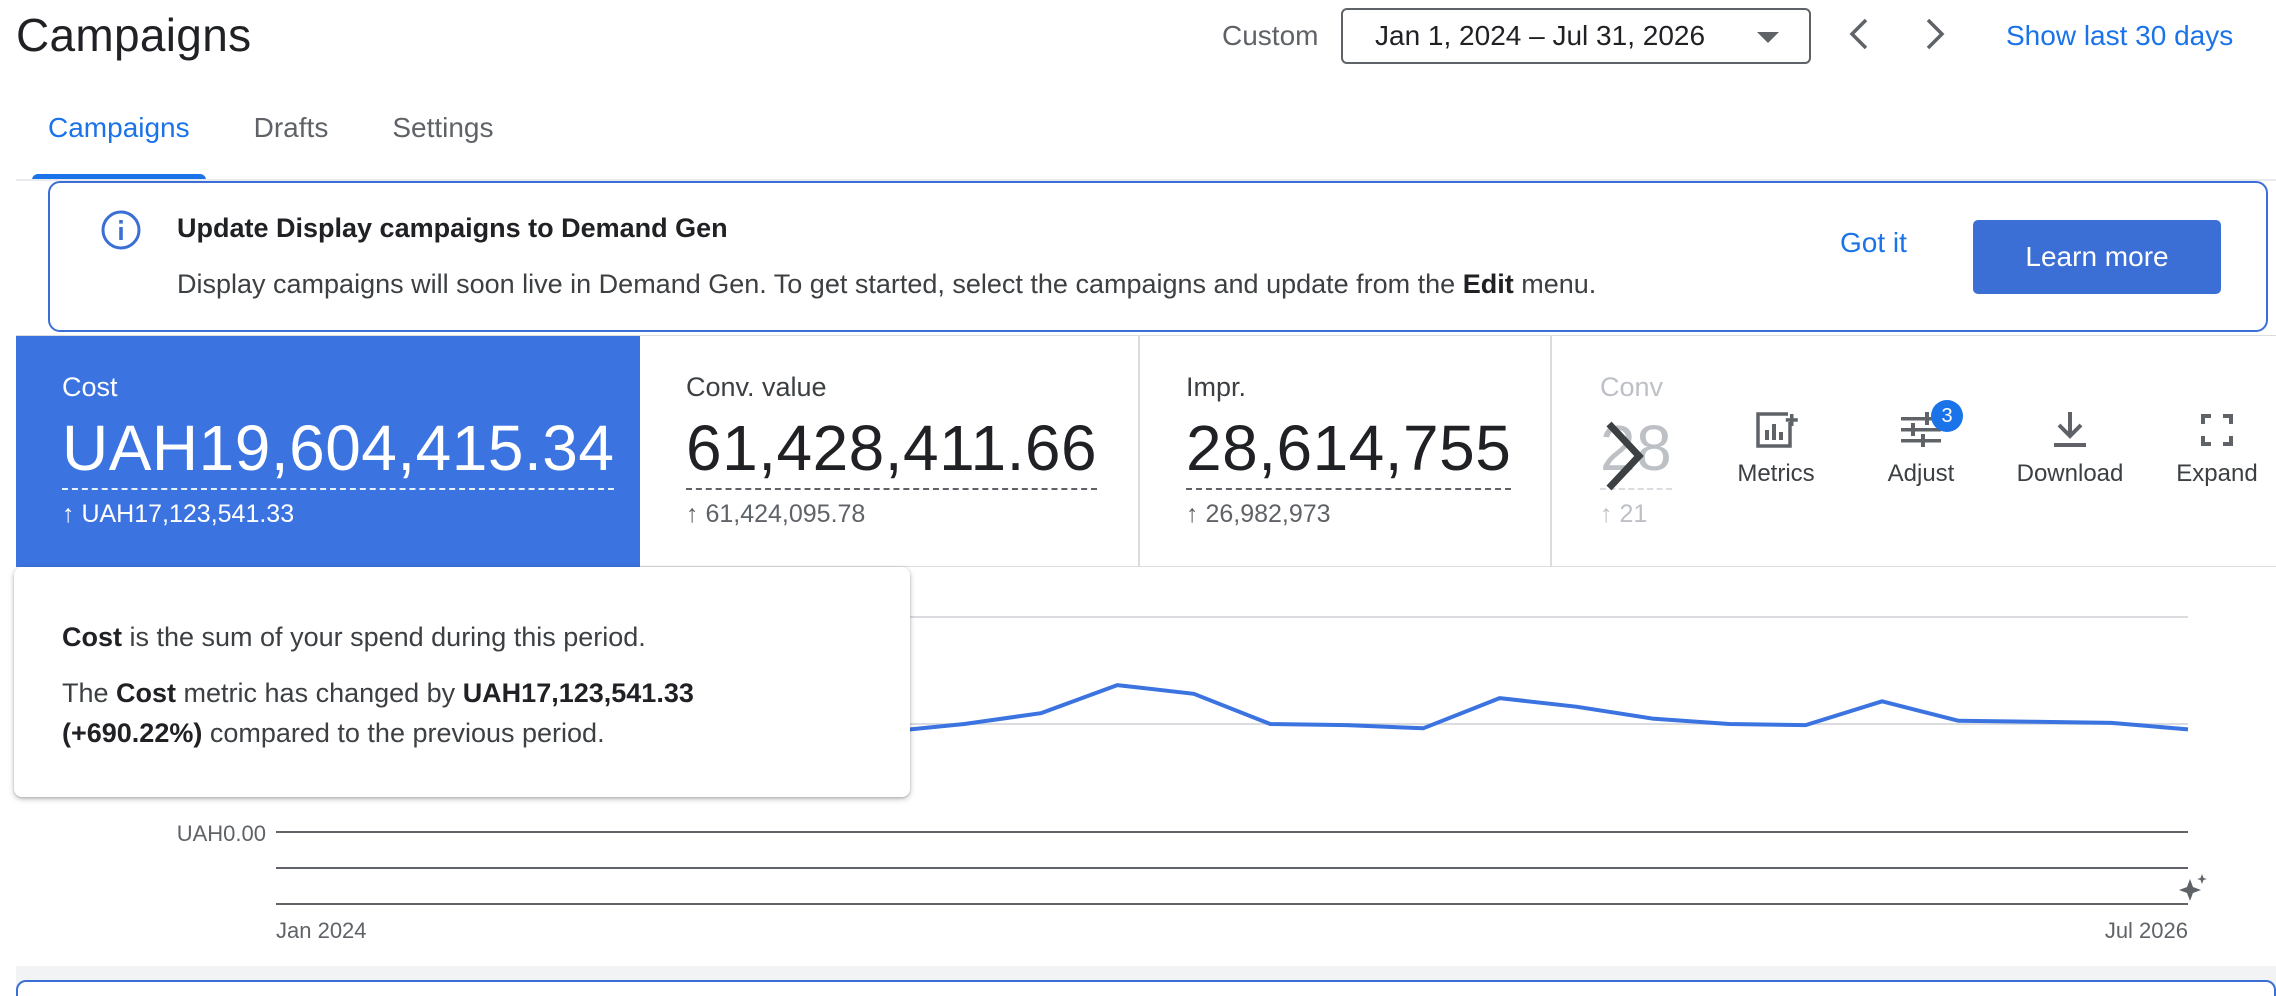 The image size is (2276, 996). I want to click on tab-campaigns: Campaigns, so click(119, 140).